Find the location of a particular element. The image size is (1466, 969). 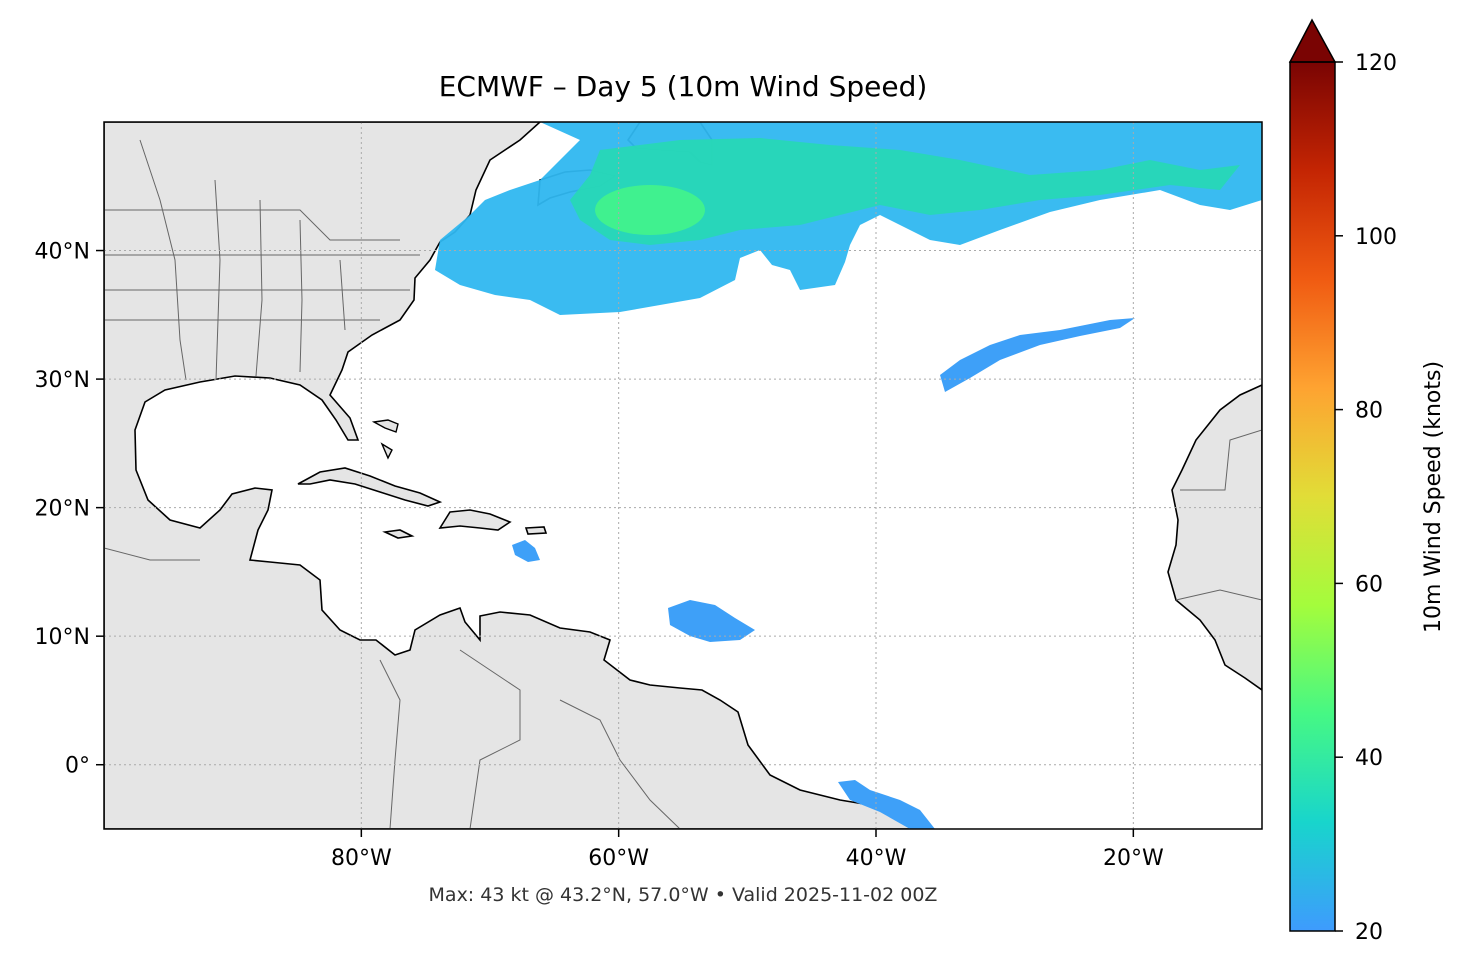

wind-max-core is located at coordinates (650, 210).